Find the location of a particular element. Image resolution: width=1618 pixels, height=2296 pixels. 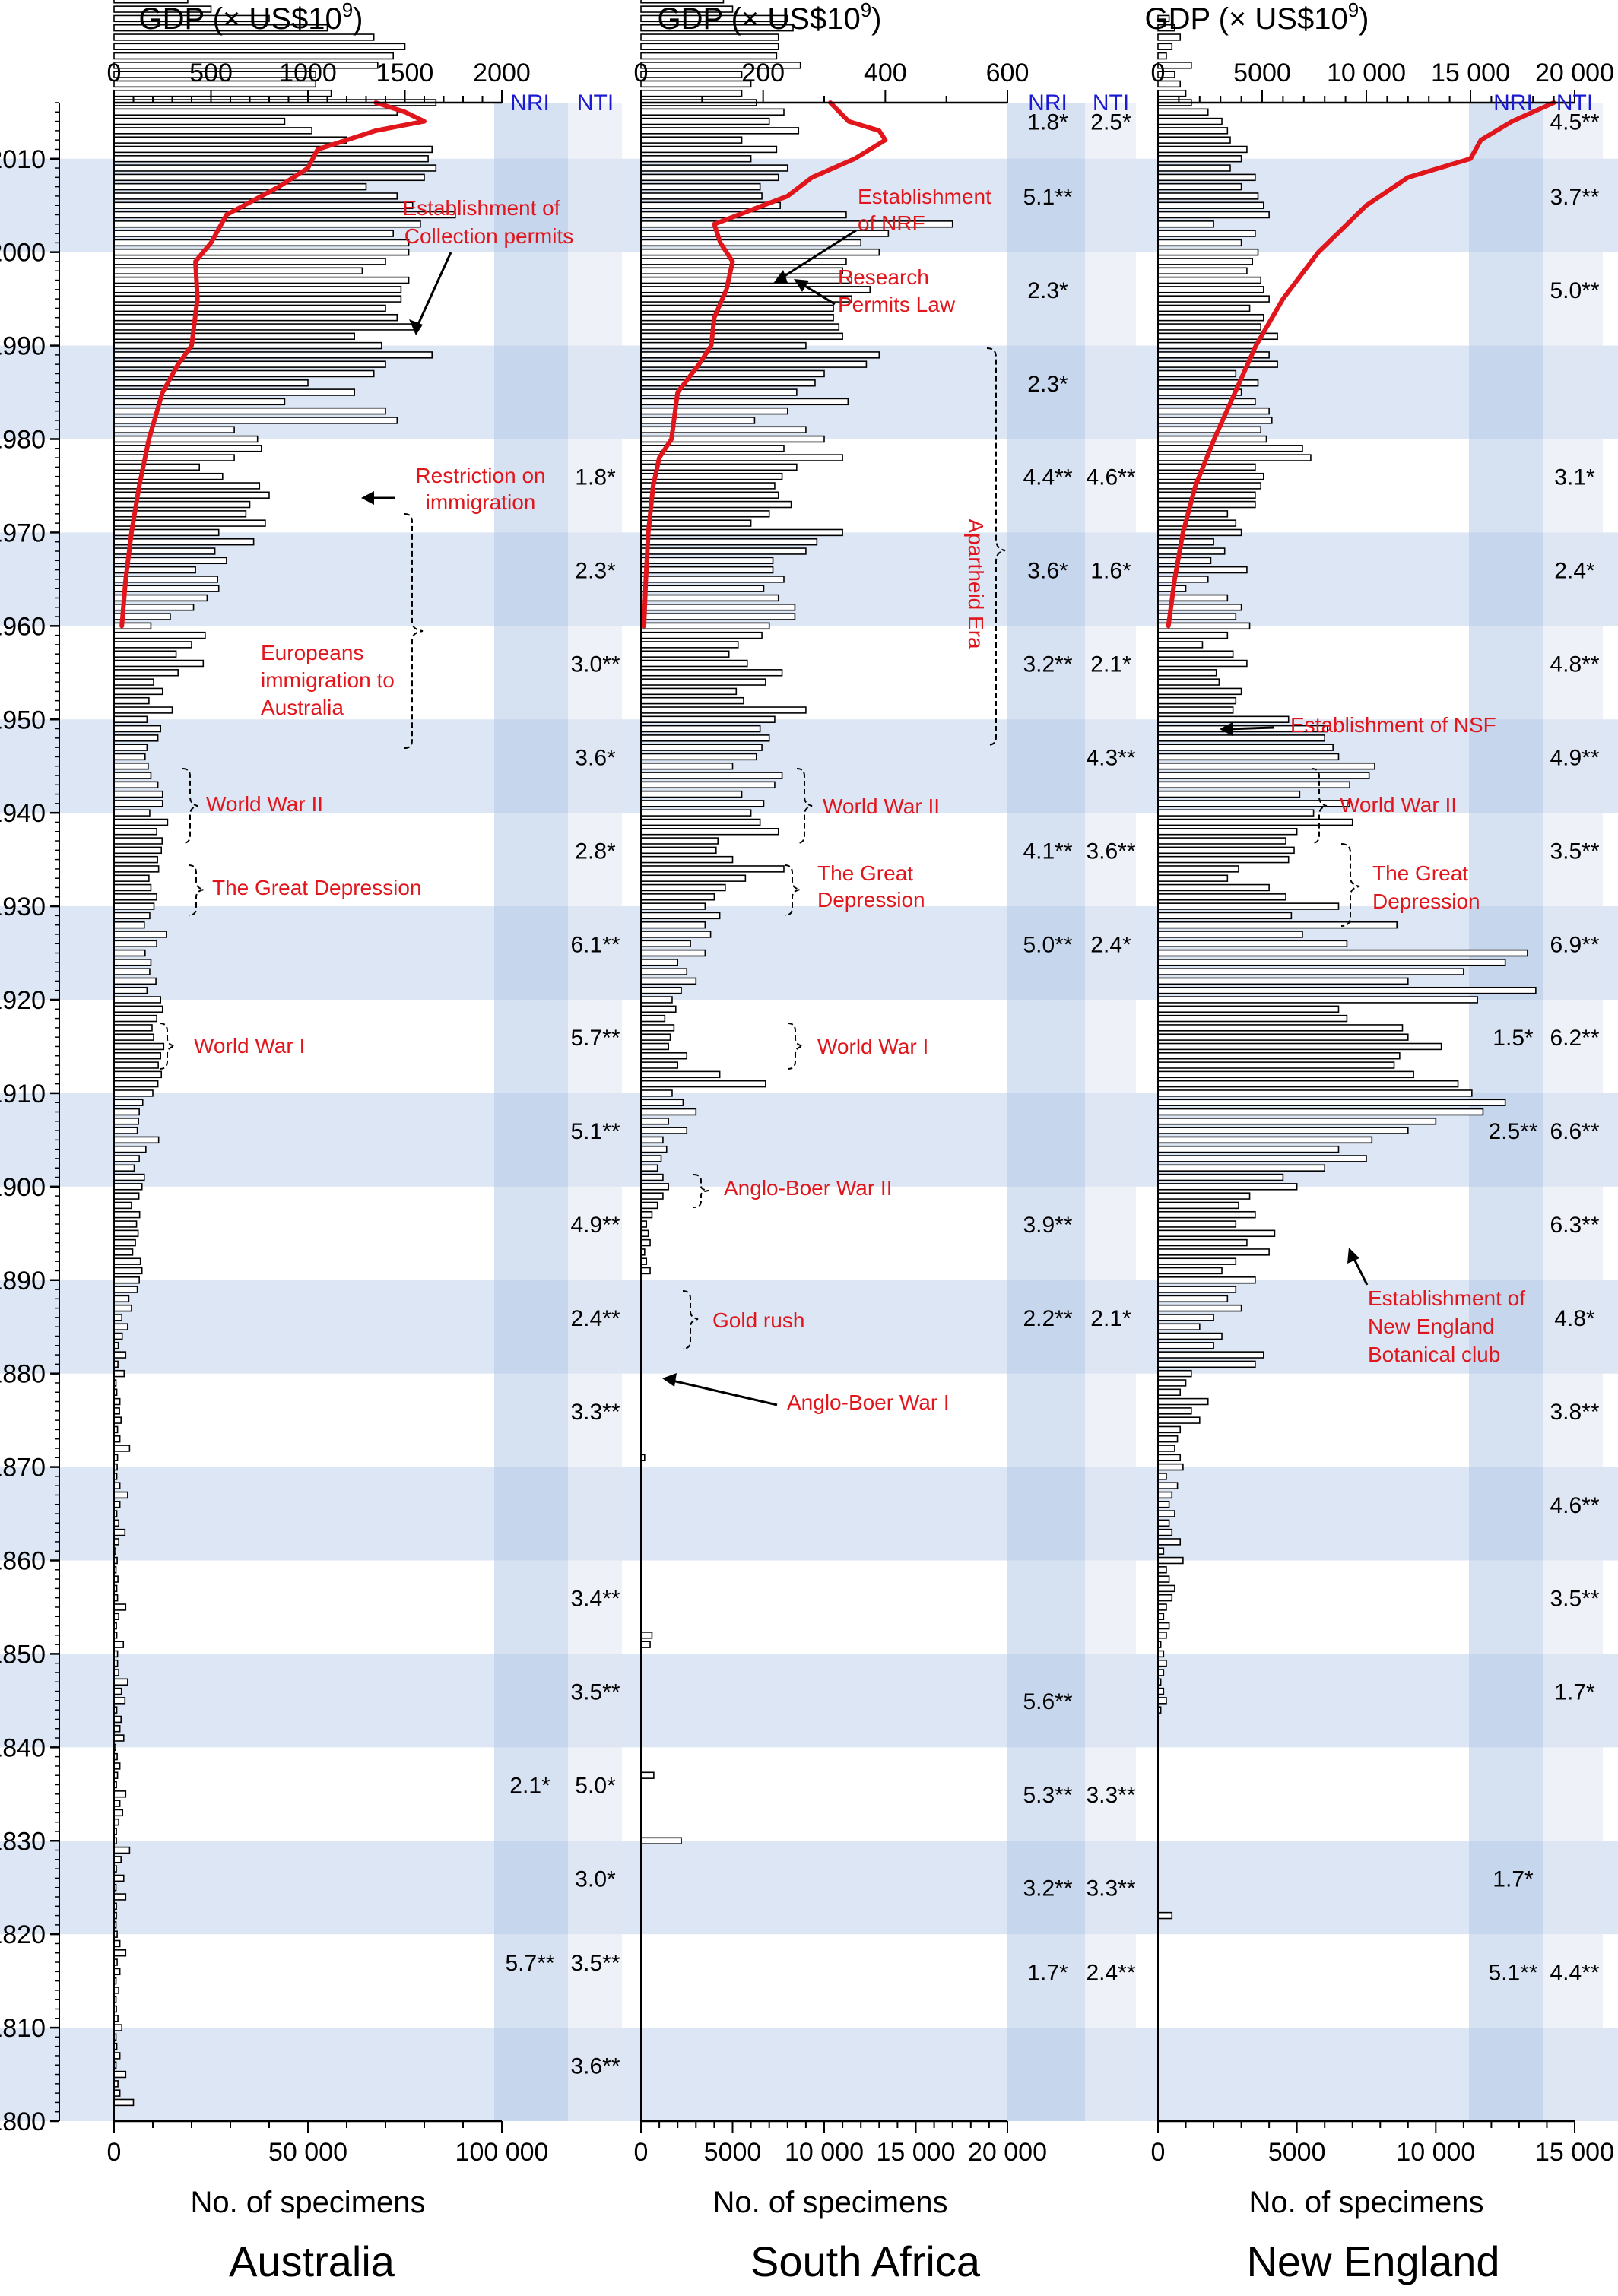

annotation-world-war-1: World War I is located at coordinates (872, 1046).